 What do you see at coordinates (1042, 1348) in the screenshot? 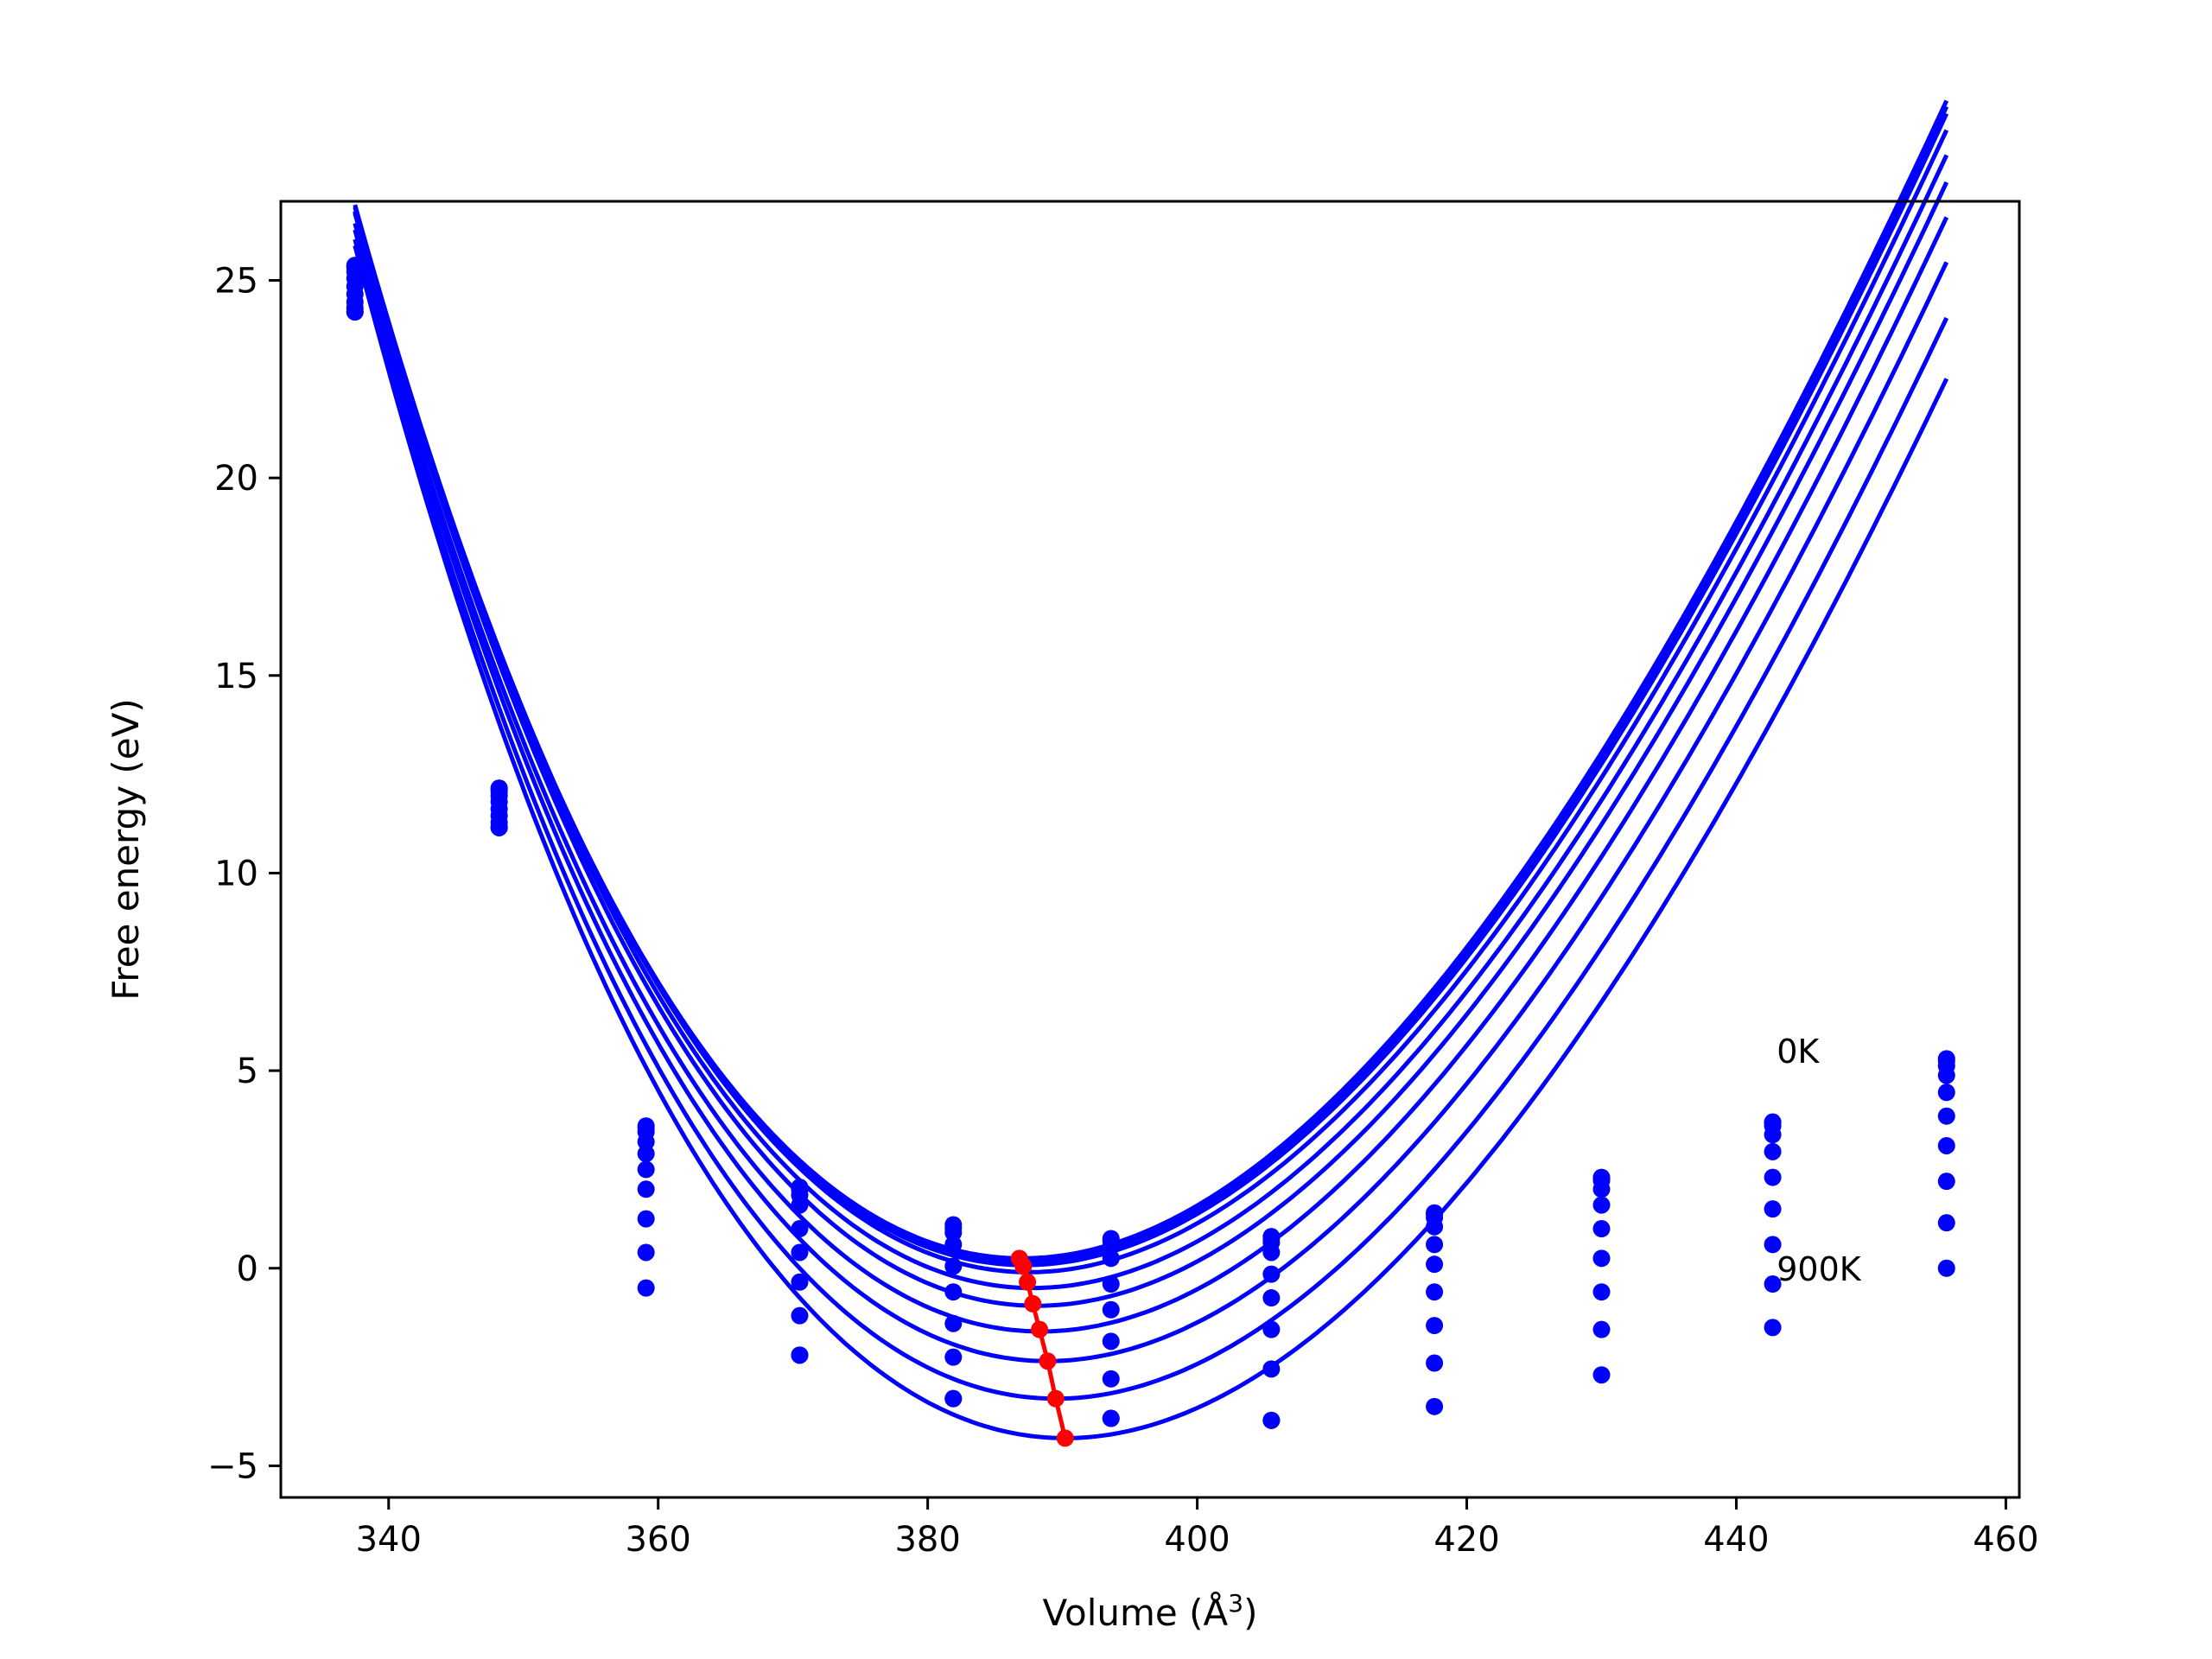
I see `minimum-trace` at bounding box center [1042, 1348].